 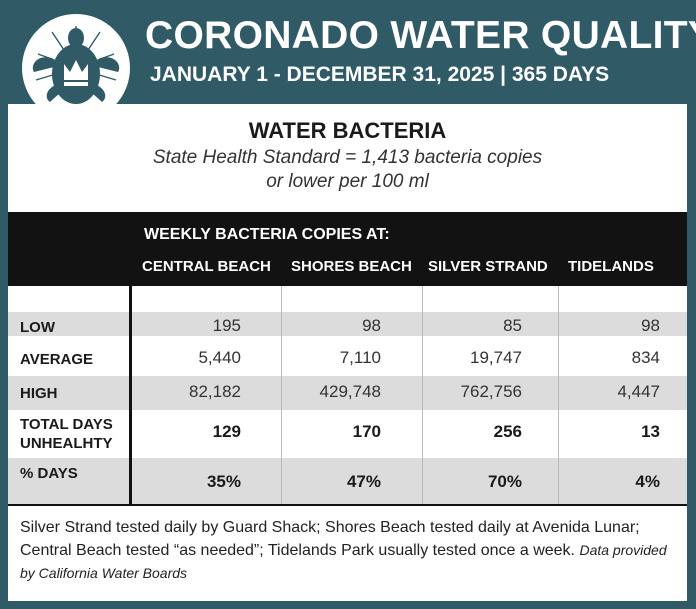 What do you see at coordinates (37, 327) in the screenshot?
I see `row-label-low: LOW` at bounding box center [37, 327].